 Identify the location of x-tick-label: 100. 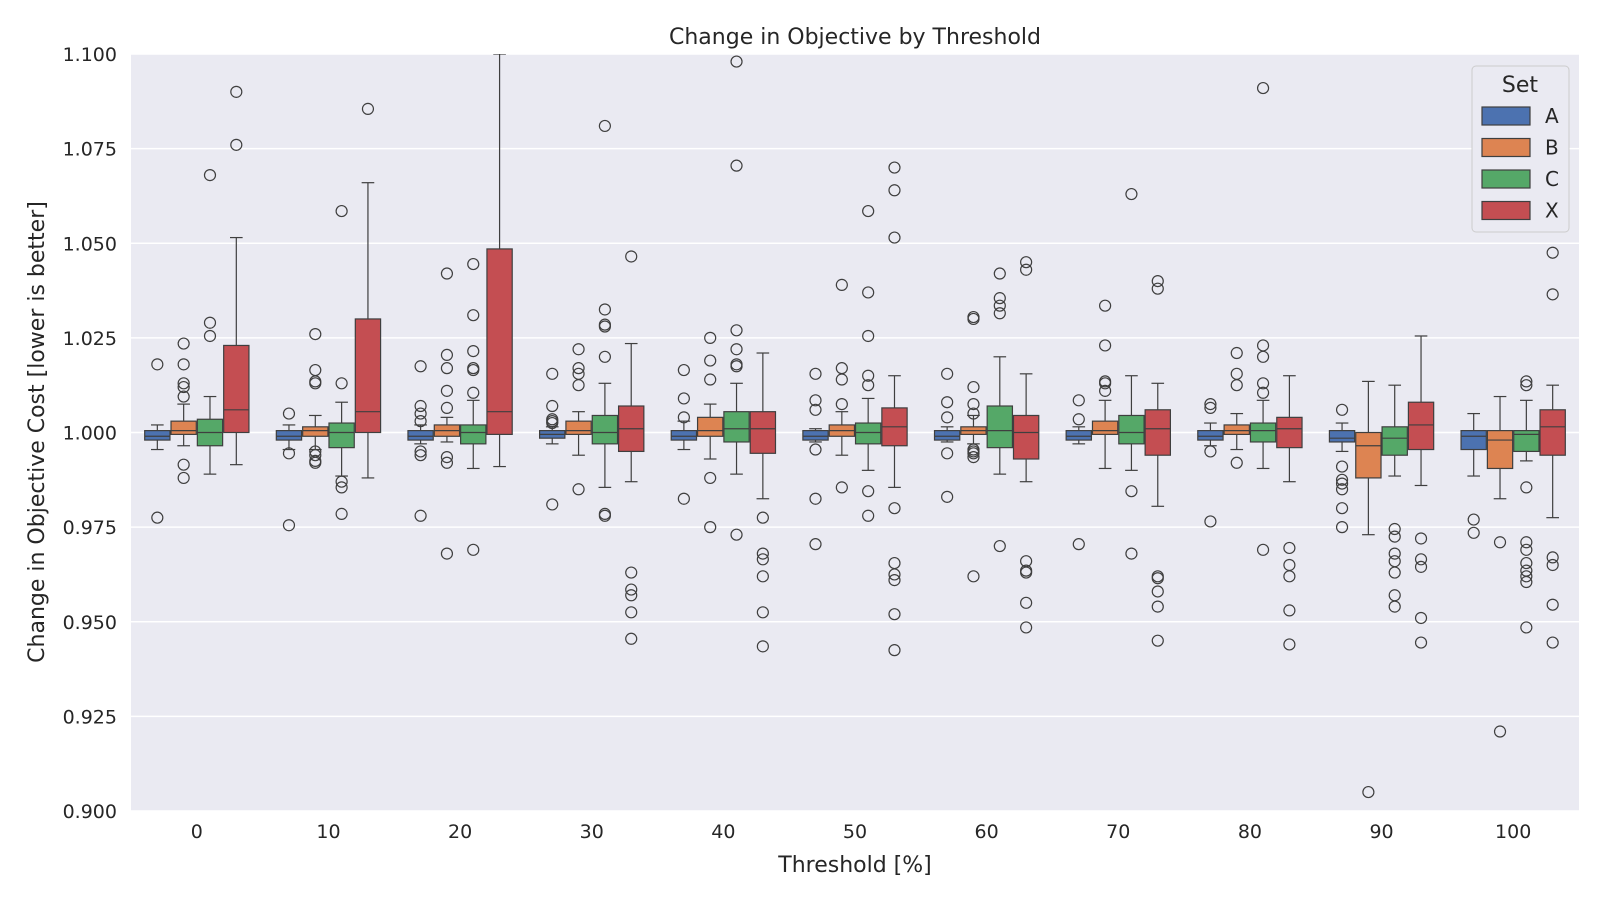
(1513, 832).